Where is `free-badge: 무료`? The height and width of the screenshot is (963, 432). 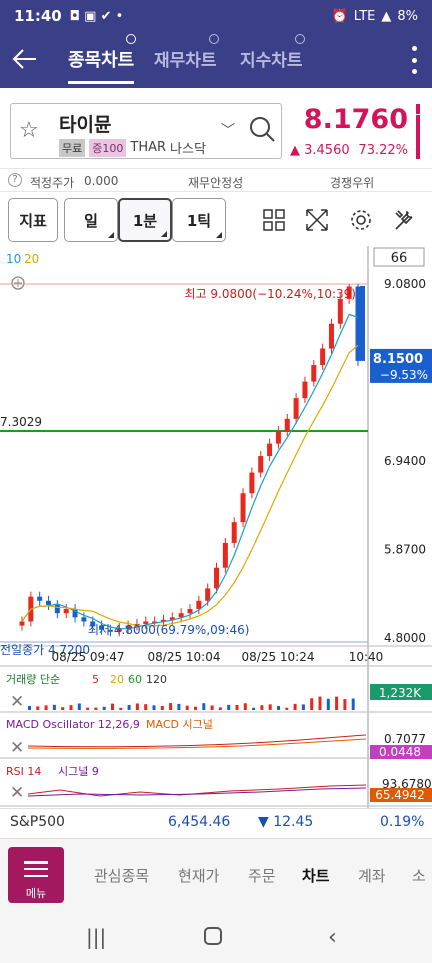 free-badge: 무료 is located at coordinates (72, 148).